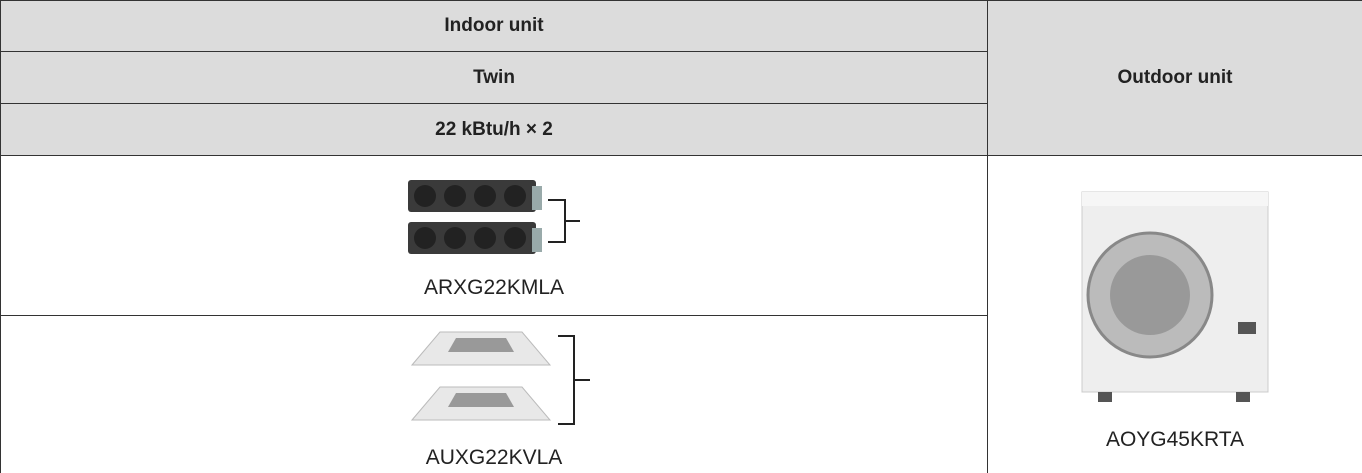 This screenshot has height=473, width=1362. What do you see at coordinates (500, 378) in the screenshot?
I see `cassette-unit-icon` at bounding box center [500, 378].